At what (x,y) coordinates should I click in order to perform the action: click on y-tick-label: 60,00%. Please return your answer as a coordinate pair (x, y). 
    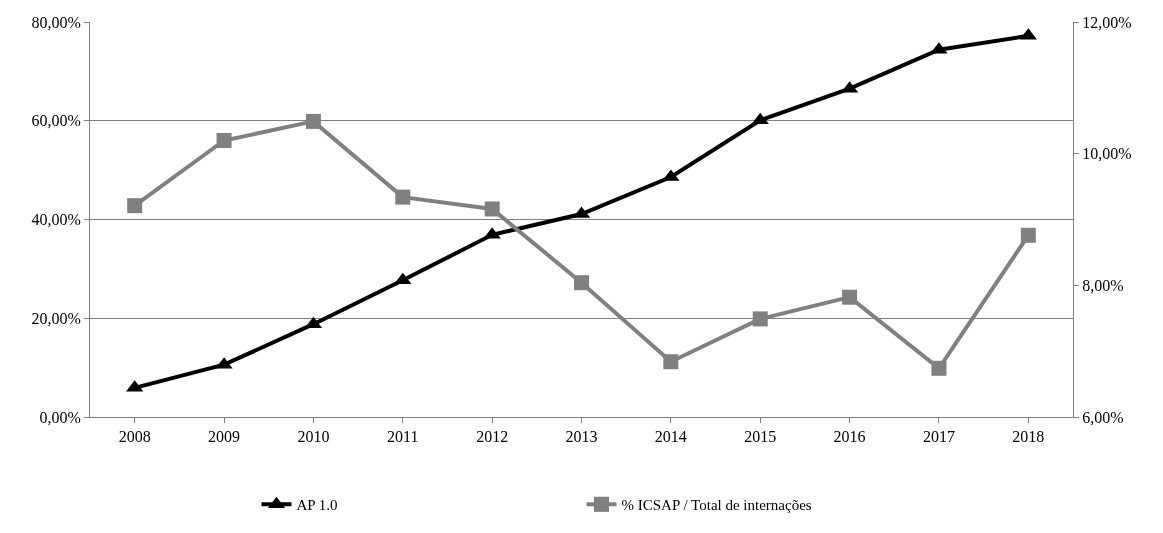
    Looking at the image, I should click on (56, 121).